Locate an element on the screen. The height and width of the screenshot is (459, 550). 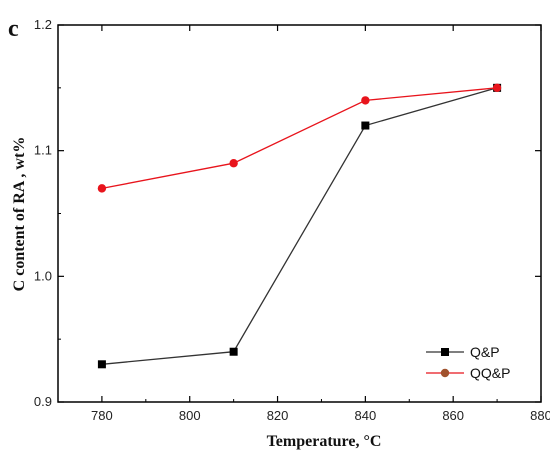
x-tick-label: 800 is located at coordinates (190, 415).